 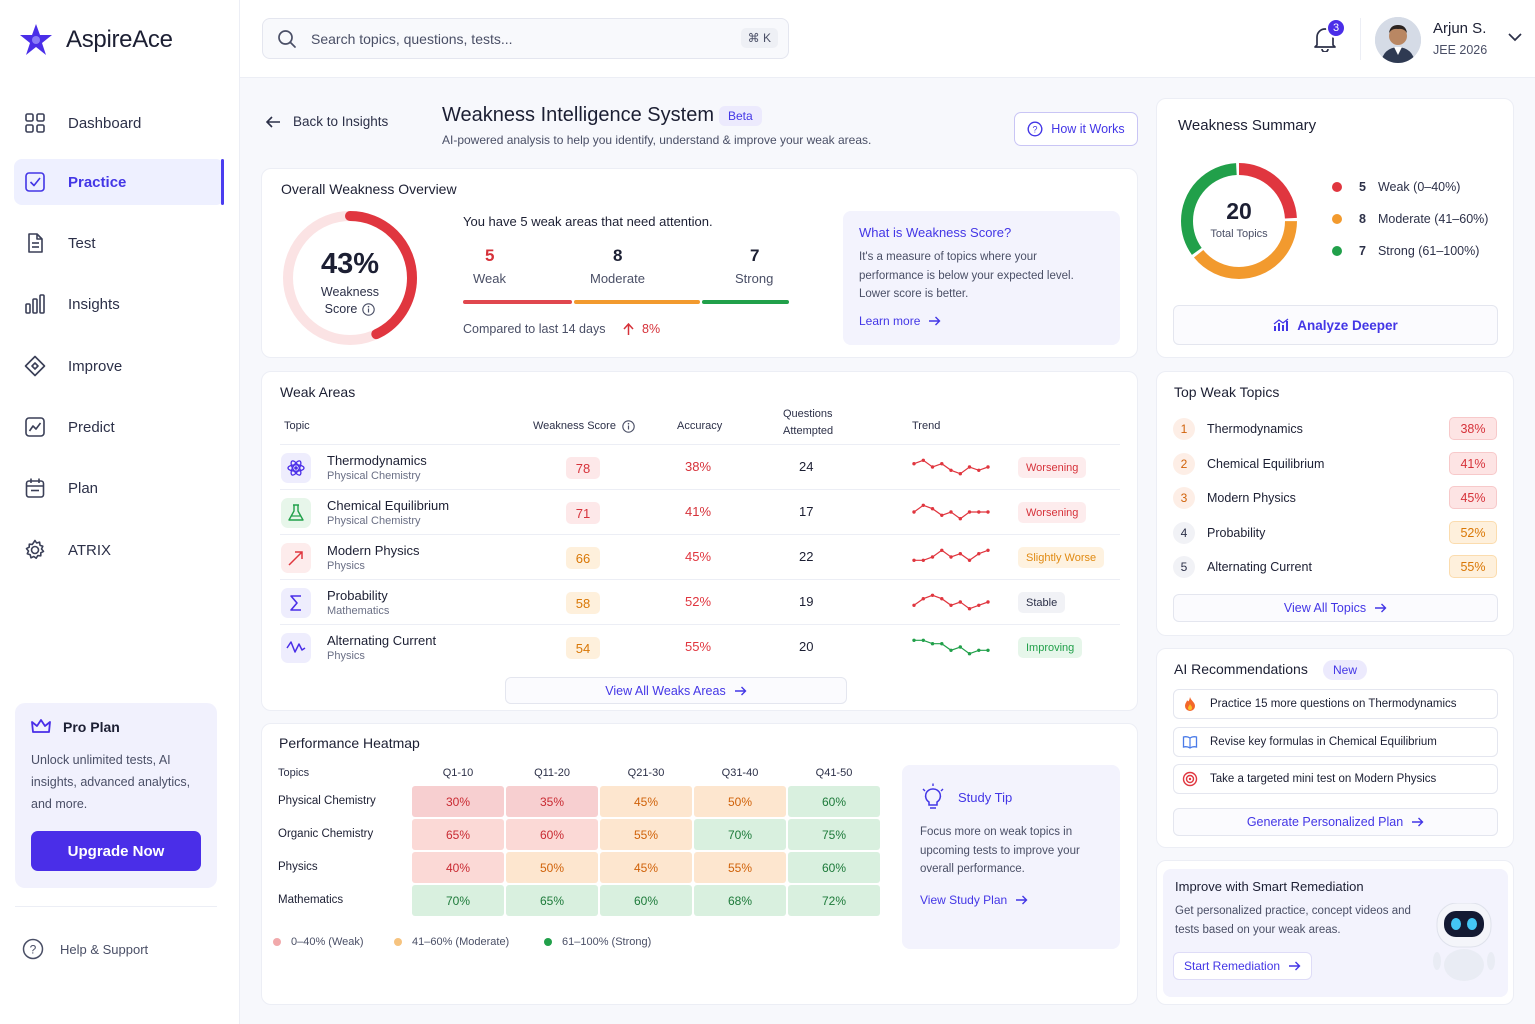 What do you see at coordinates (311, 900) in the screenshot?
I see `heatmap-row-label: Mathematics` at bounding box center [311, 900].